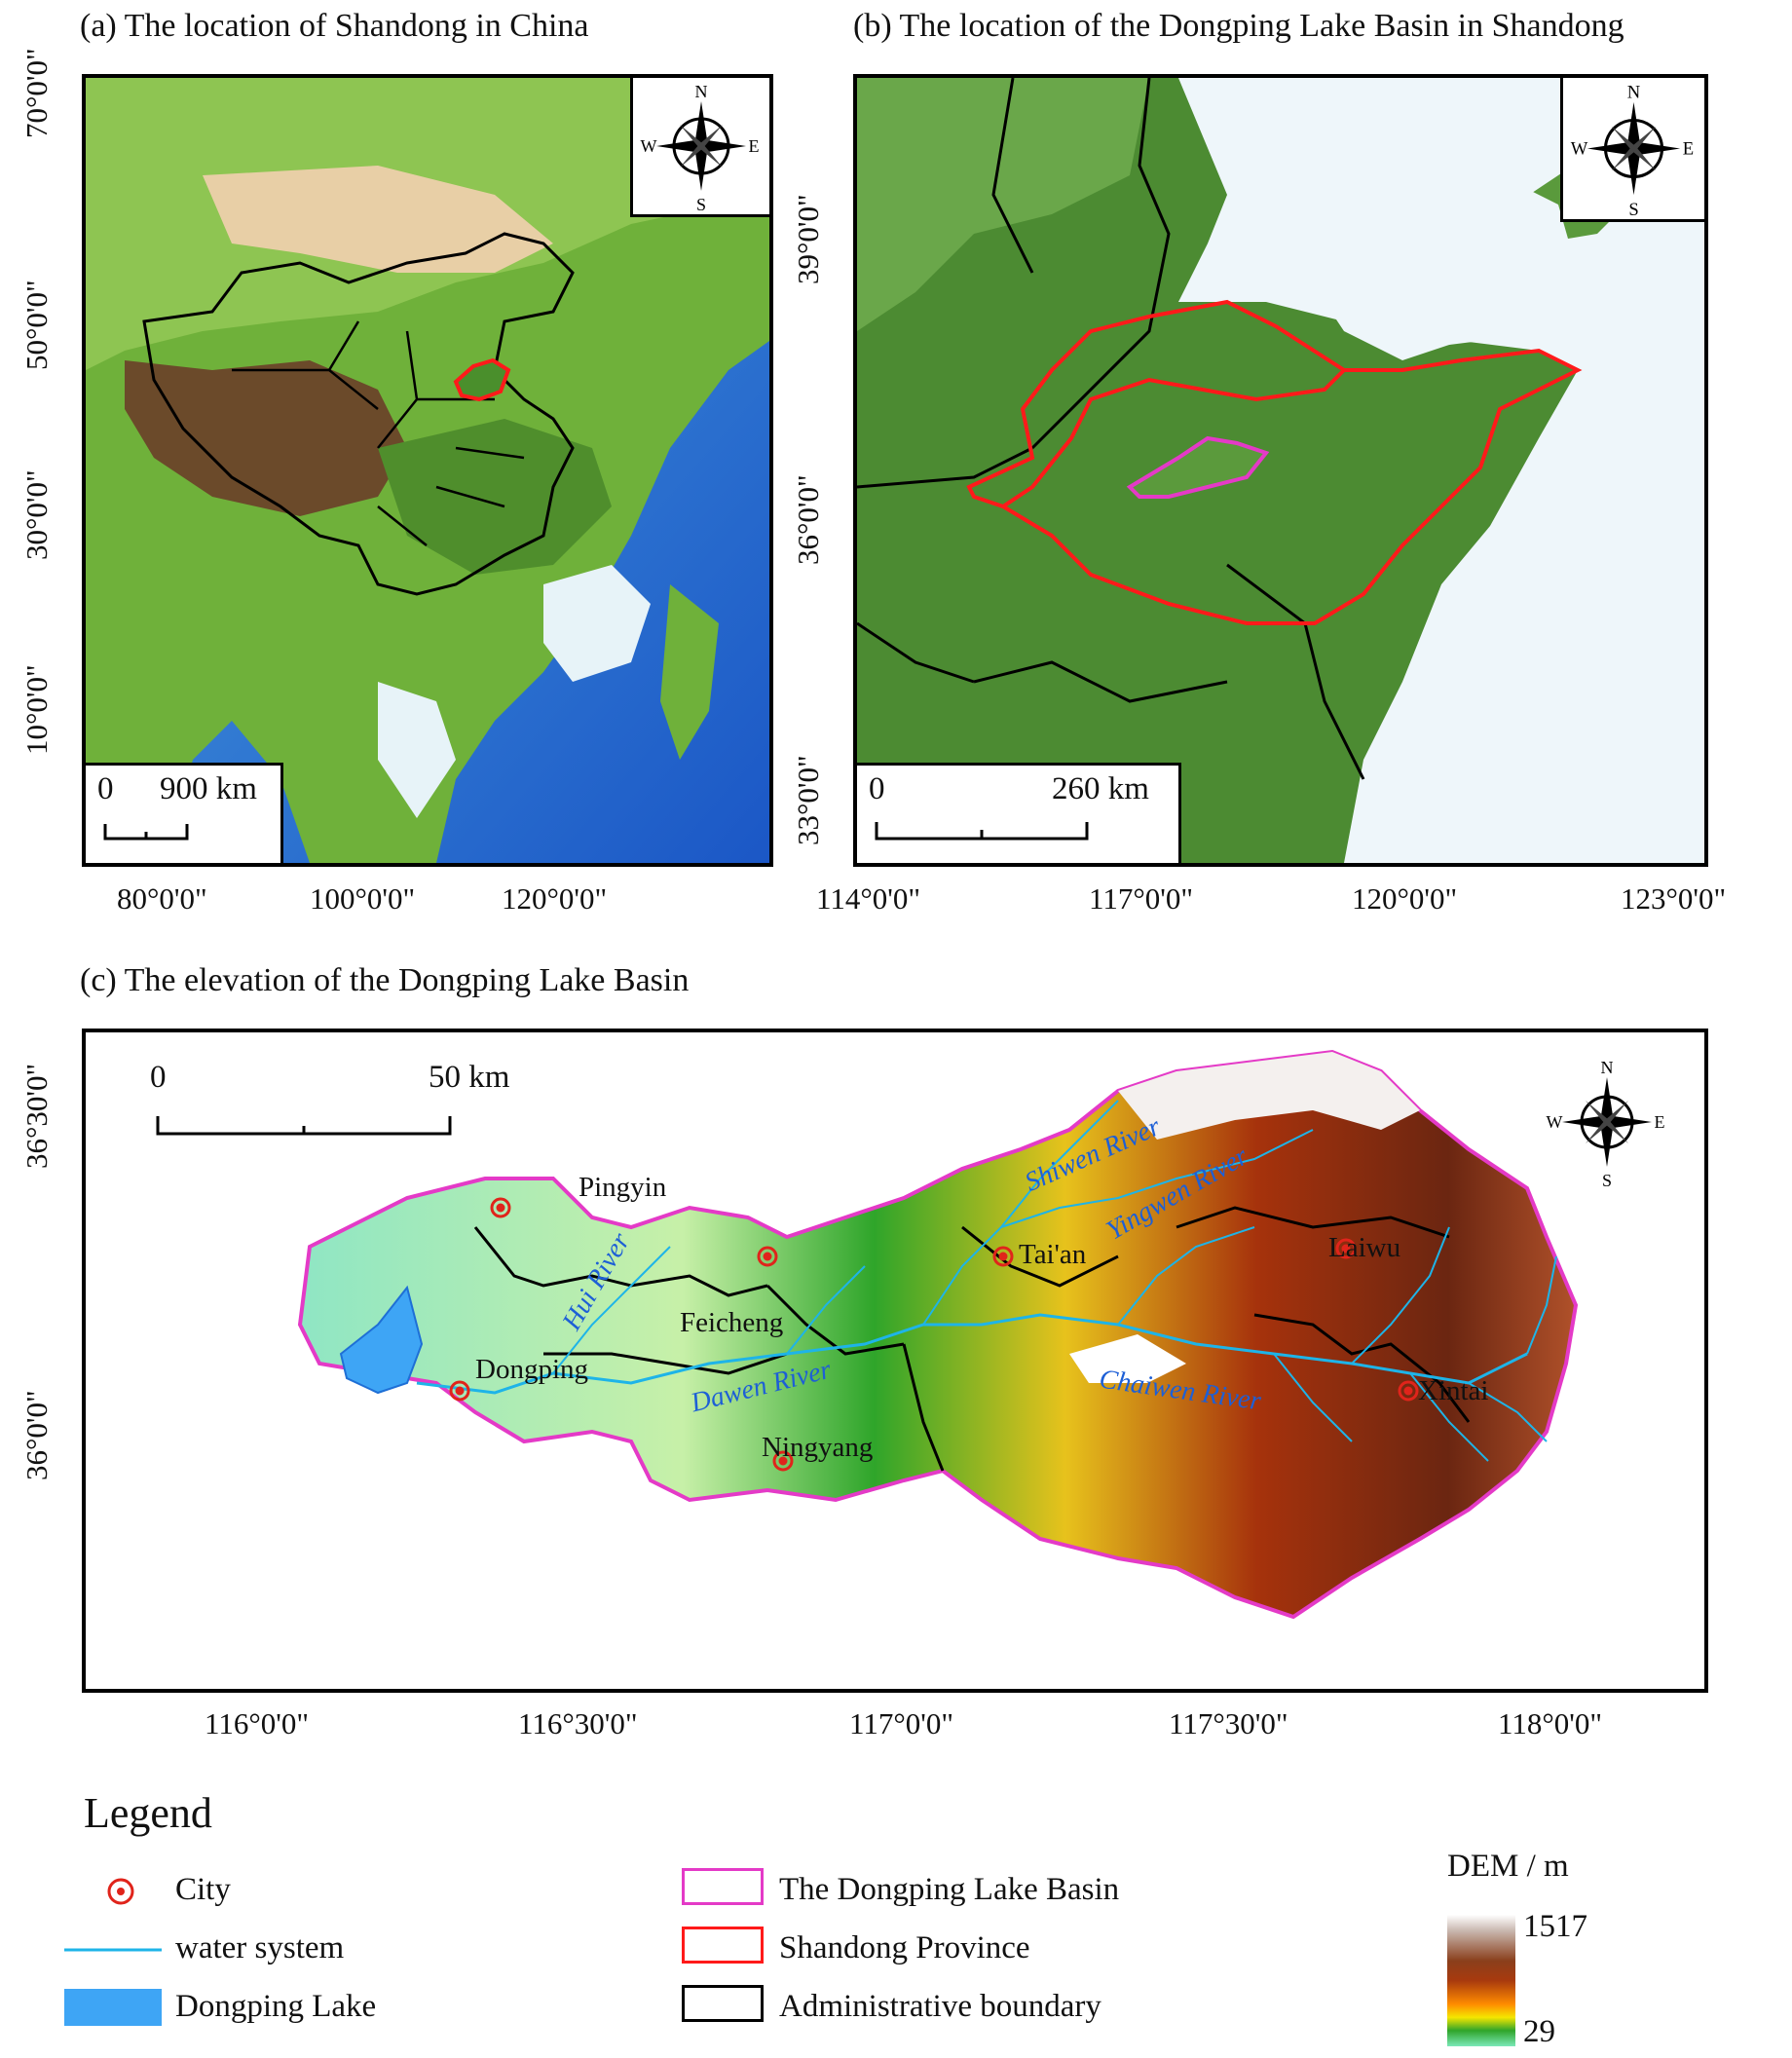 The height and width of the screenshot is (2058, 1792). I want to click on panel-c-x-tick: 116°30'0", so click(578, 1723).